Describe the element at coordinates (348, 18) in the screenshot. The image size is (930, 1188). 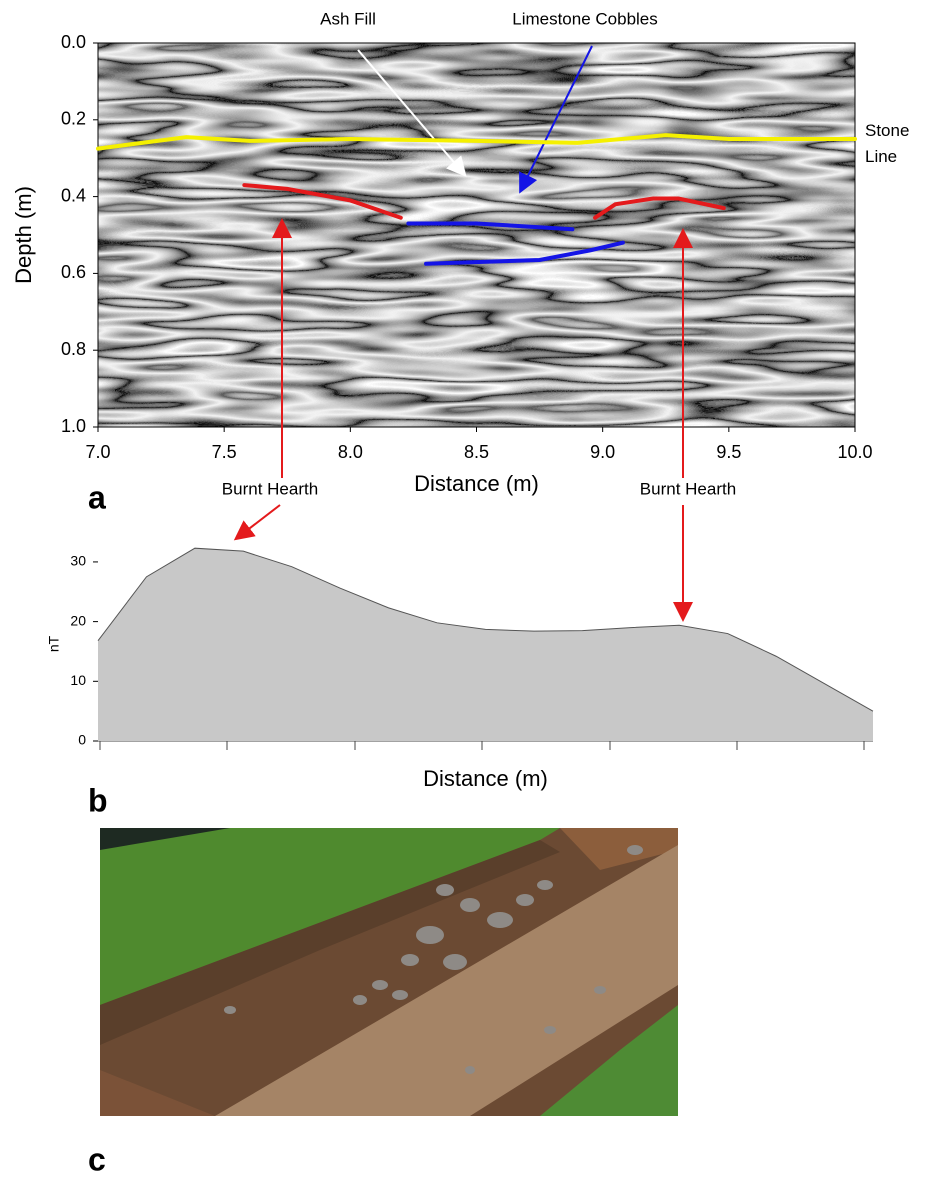
I see `annotation: Ash Fill` at that location.